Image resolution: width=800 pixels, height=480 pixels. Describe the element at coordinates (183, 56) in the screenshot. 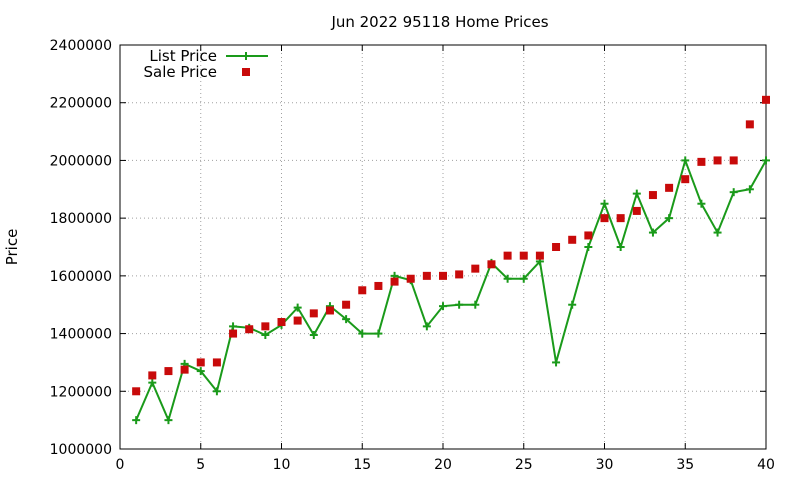

I see `legend-label: List Price` at that location.